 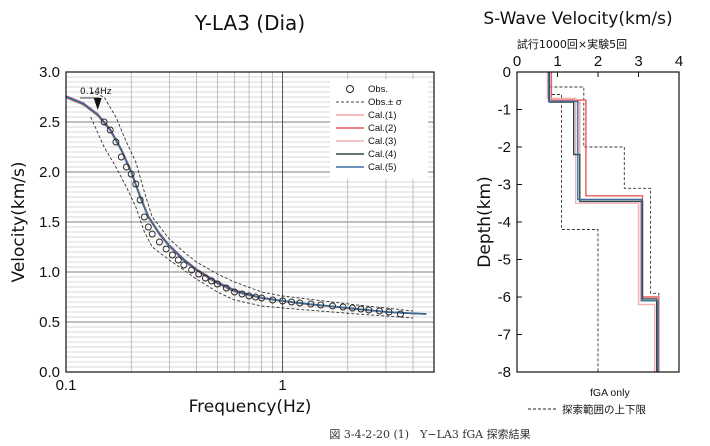 What do you see at coordinates (378, 89) in the screenshot?
I see `legend-label: Obs.` at bounding box center [378, 89].